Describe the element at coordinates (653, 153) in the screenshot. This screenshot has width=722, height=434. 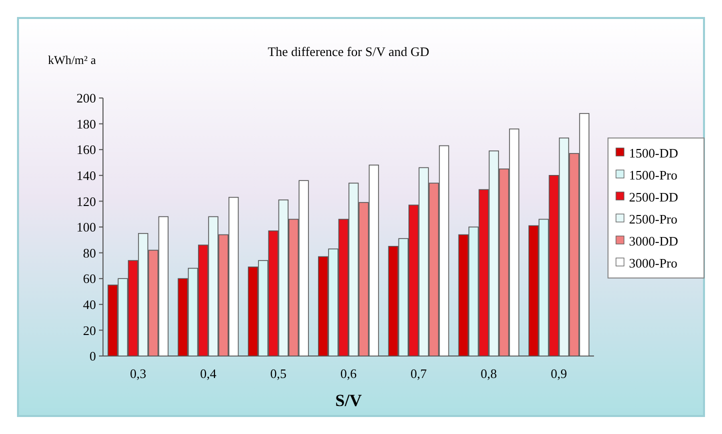
I see `legend-label: 1500-DD` at that location.